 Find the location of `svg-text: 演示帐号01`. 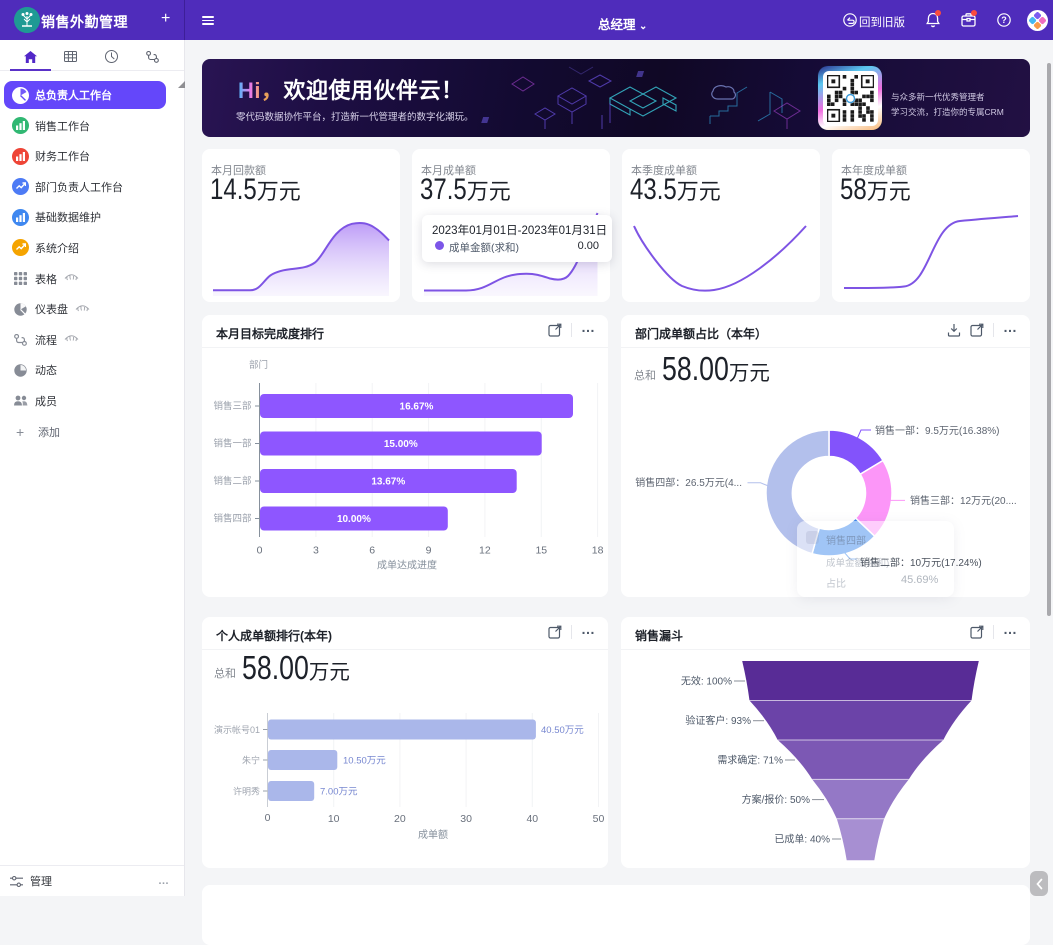

svg-text: 演示帐号01 is located at coordinates (237, 729).